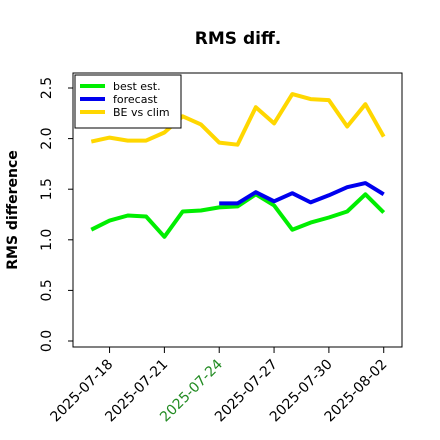  What do you see at coordinates (13, 210) in the screenshot?
I see `y-axis-label: RMS difference` at bounding box center [13, 210].